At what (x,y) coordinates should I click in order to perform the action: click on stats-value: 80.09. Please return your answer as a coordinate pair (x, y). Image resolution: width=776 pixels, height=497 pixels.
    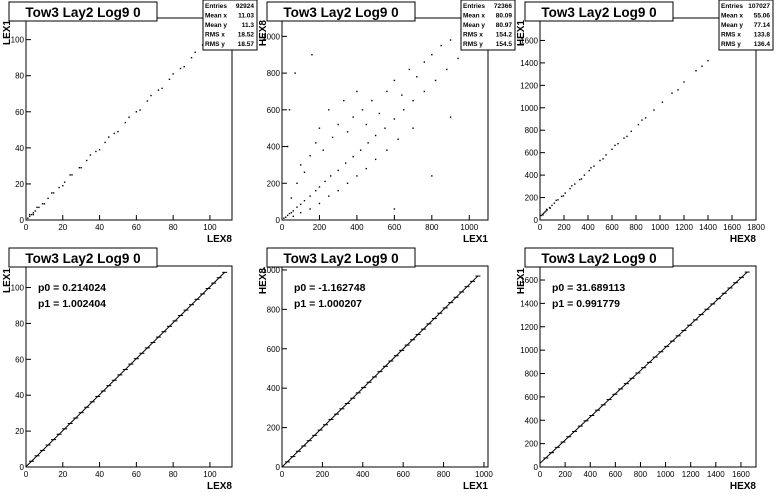
    Looking at the image, I should click on (504, 16).